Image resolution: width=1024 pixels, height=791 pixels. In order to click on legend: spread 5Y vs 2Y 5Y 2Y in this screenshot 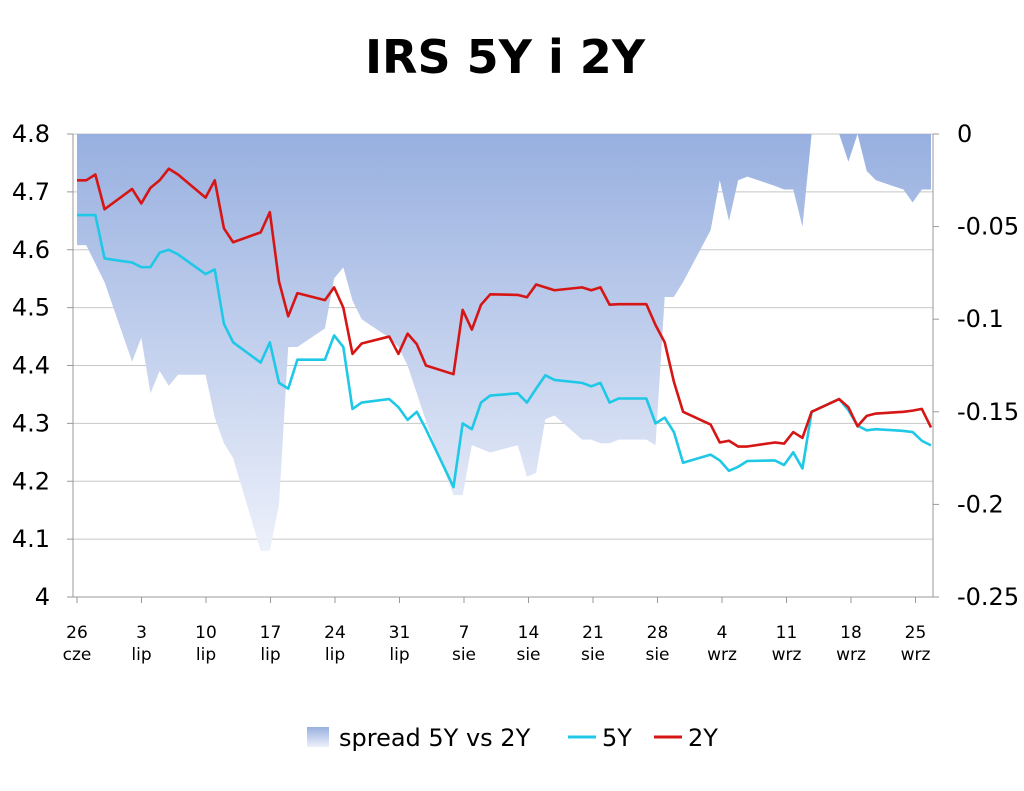, I will do `click(512, 738)`.